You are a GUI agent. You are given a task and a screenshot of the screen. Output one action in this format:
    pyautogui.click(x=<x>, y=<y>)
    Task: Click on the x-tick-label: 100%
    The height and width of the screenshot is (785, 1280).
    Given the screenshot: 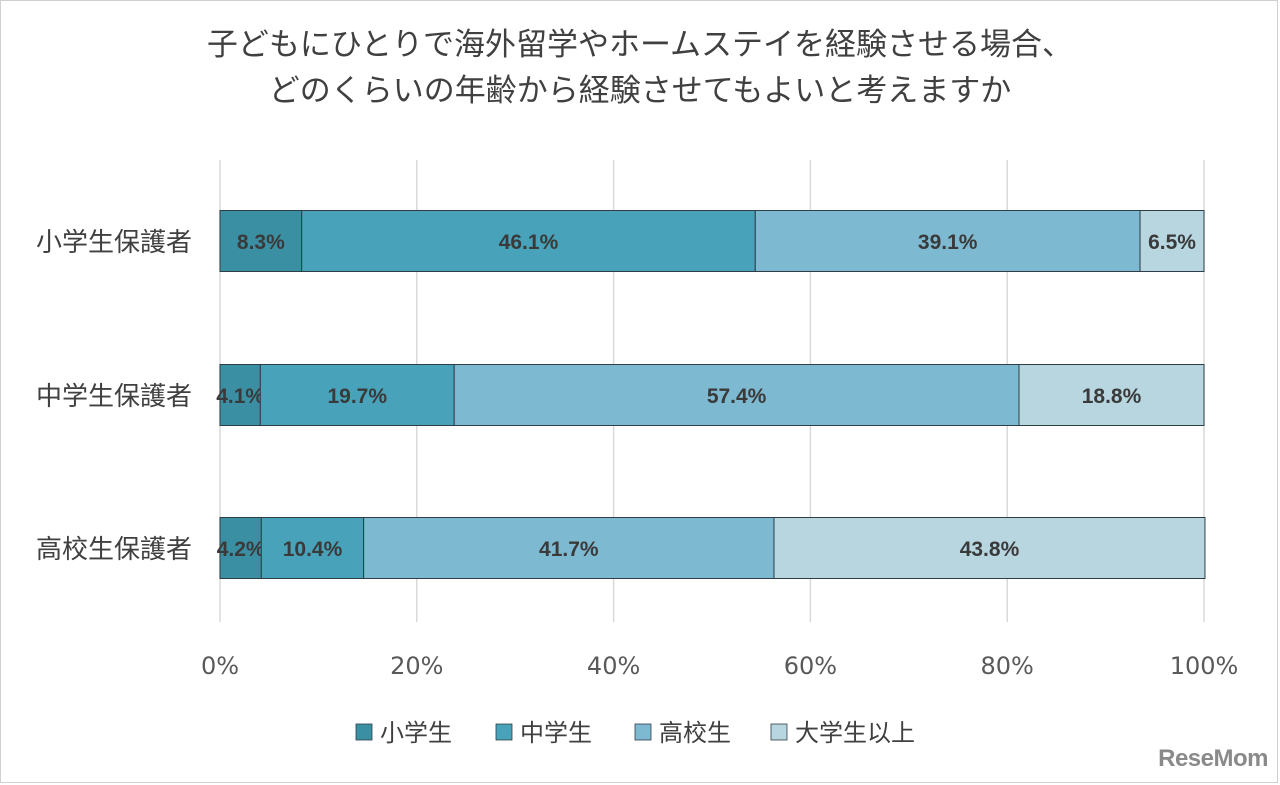 What is the action you would take?
    pyautogui.click(x=1204, y=666)
    